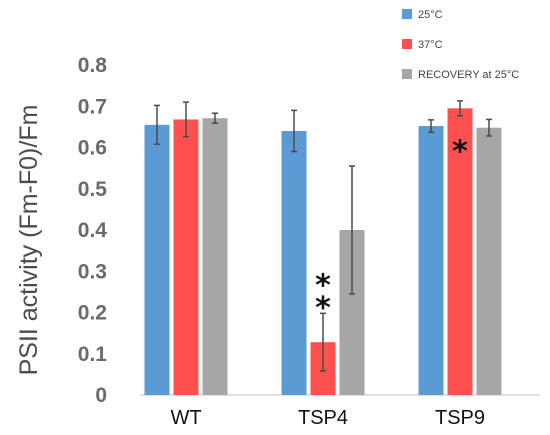 Image resolution: width=550 pixels, height=435 pixels. What do you see at coordinates (93, 65) in the screenshot?
I see `y-tick-label: 0.8` at bounding box center [93, 65].